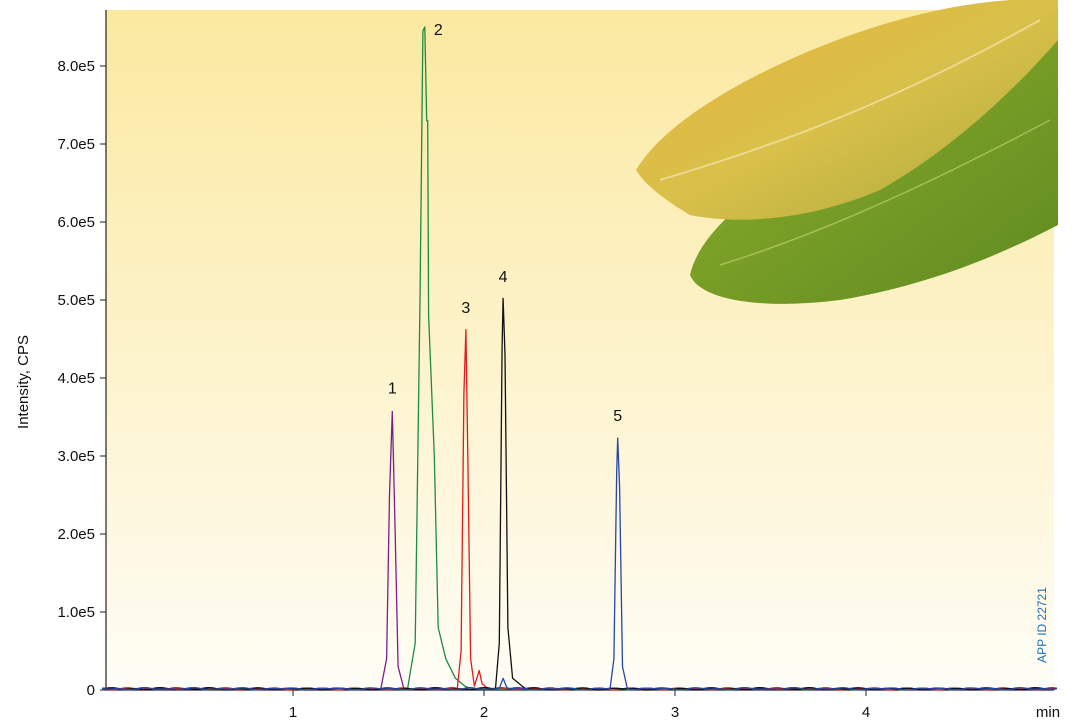 The image size is (1075, 725). I want to click on peak-label-2: 2, so click(438, 30).